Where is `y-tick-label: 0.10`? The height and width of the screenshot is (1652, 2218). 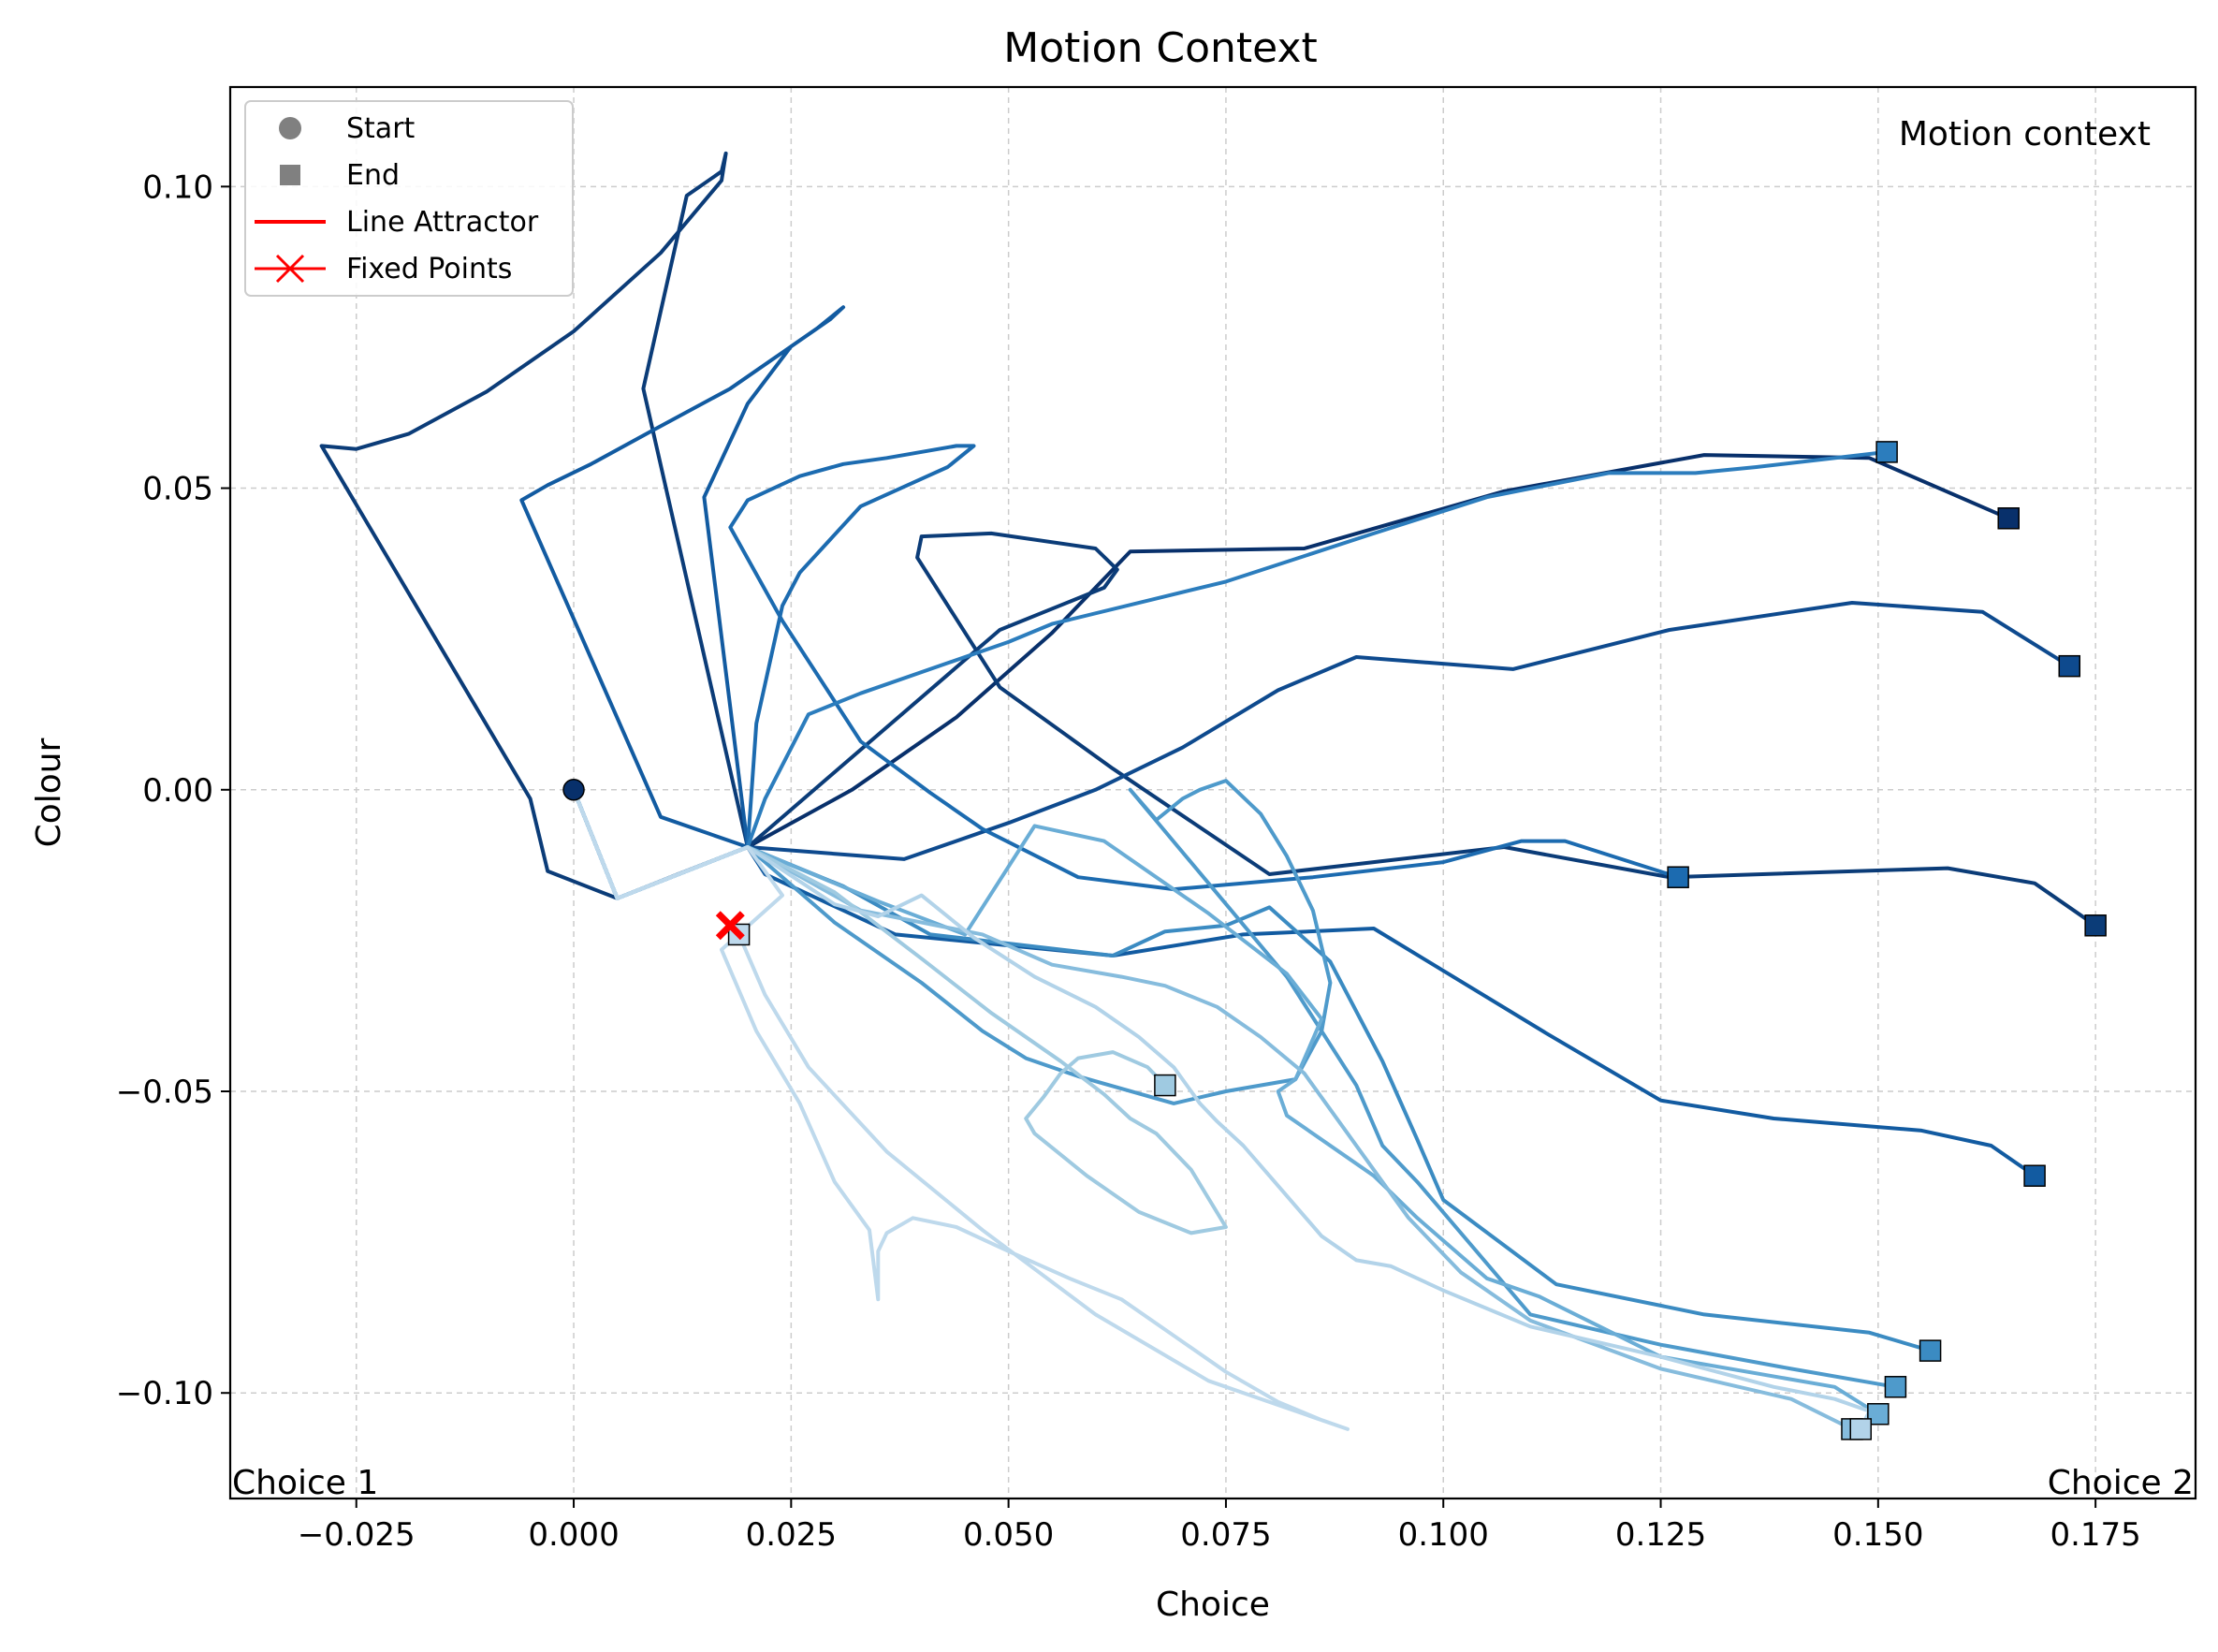
y-tick-label: 0.10 is located at coordinates (177, 187).